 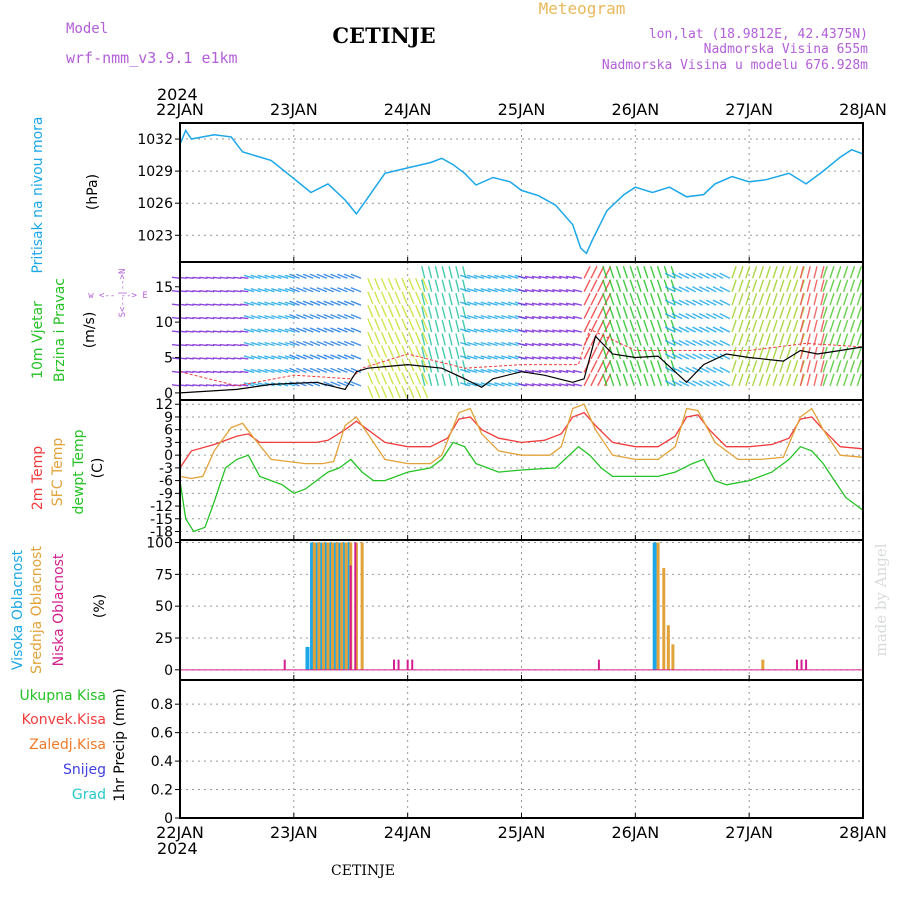 What do you see at coordinates (164, 575) in the screenshot?
I see `y-tick-label: 75` at bounding box center [164, 575].